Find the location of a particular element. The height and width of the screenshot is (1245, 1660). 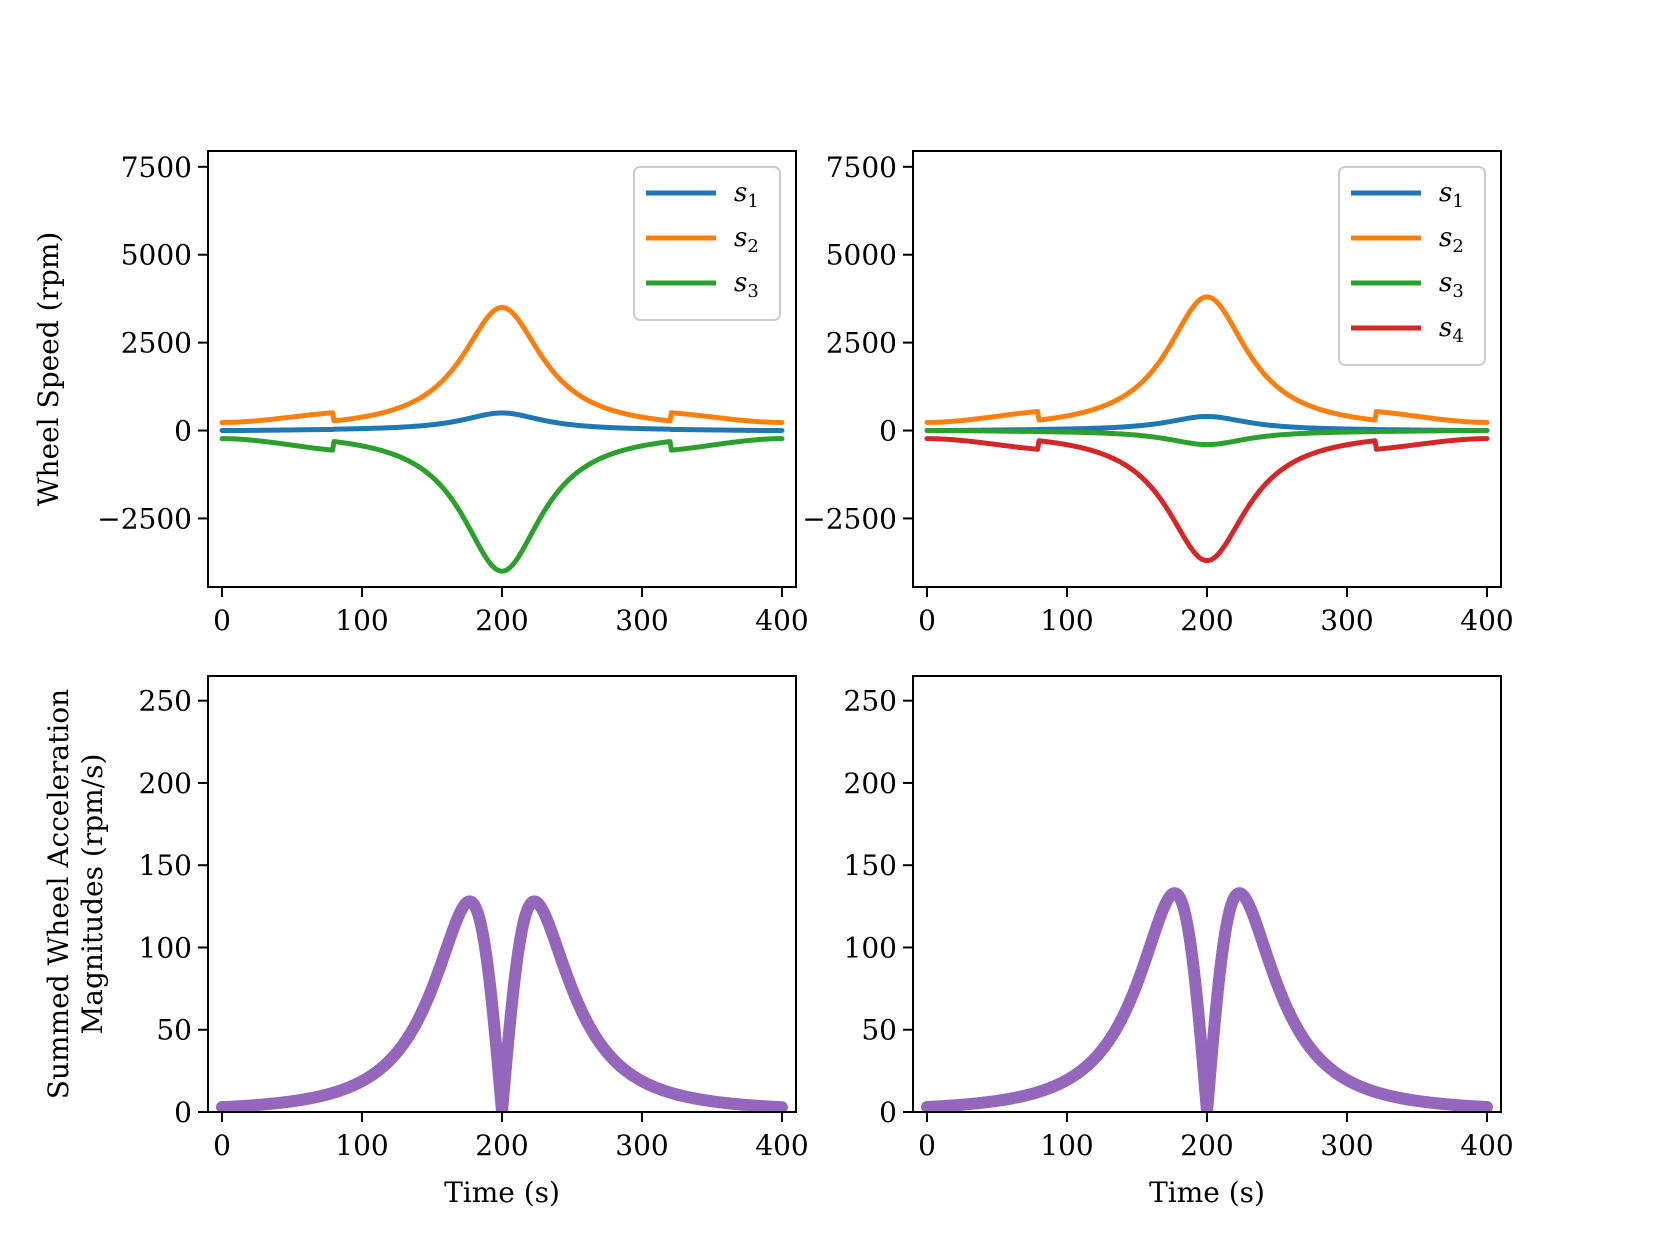

y-axis-label: Wheel Speed (rpm) is located at coordinates (48, 369).